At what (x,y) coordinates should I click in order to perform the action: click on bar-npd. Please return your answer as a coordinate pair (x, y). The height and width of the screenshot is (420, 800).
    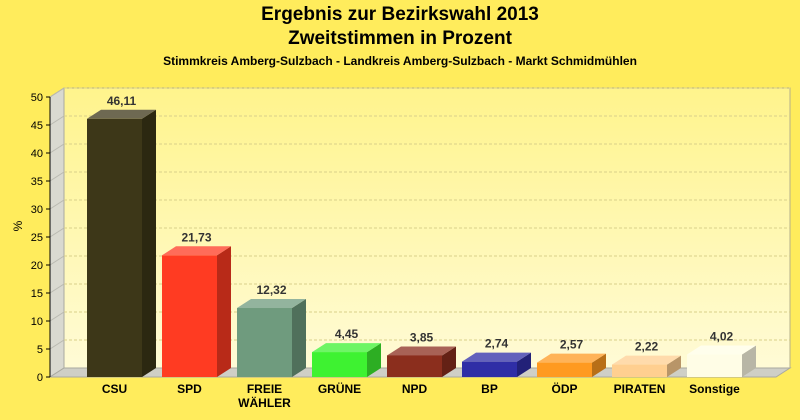
    Looking at the image, I should click on (421, 361).